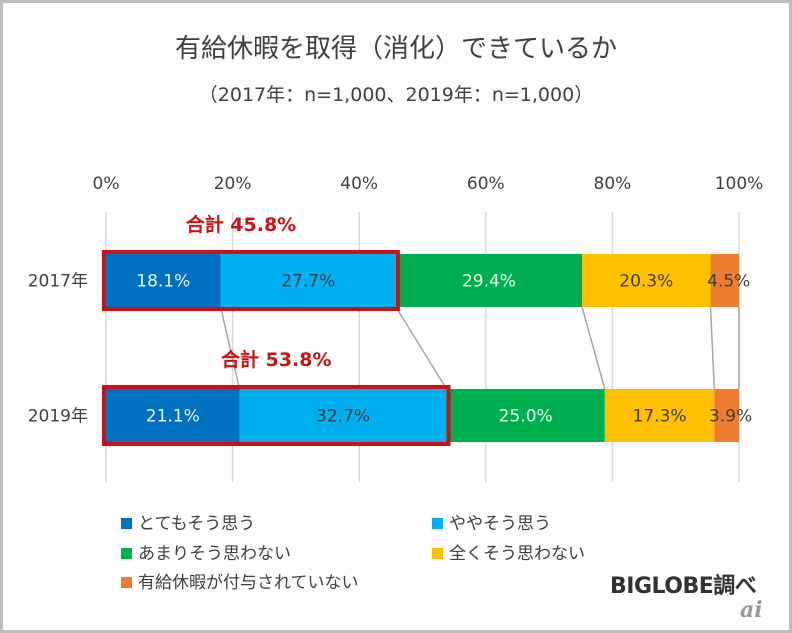 The width and height of the screenshot is (792, 633). What do you see at coordinates (58, 349) in the screenshot?
I see `category-labels: 2017年 2019年` at bounding box center [58, 349].